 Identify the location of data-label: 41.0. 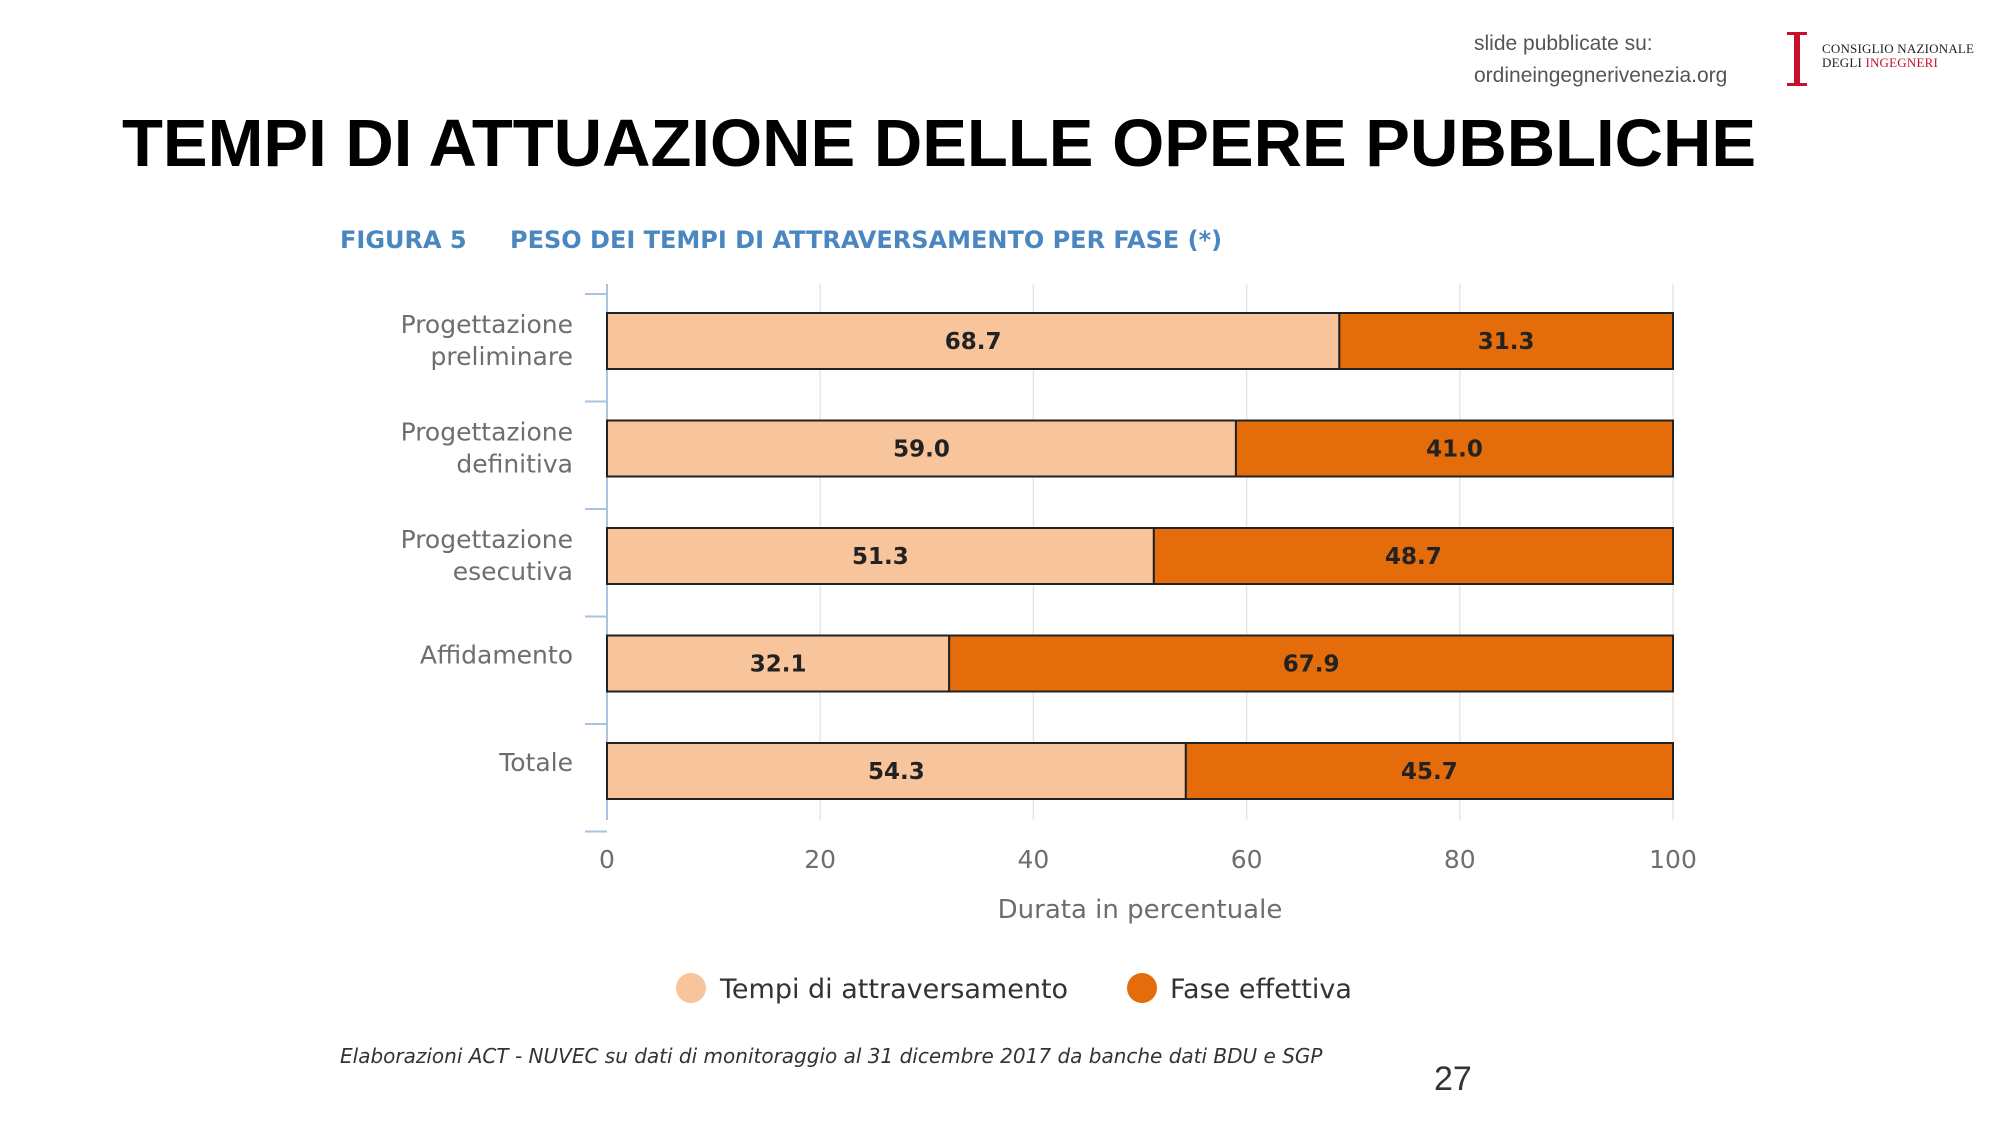
(1454, 450).